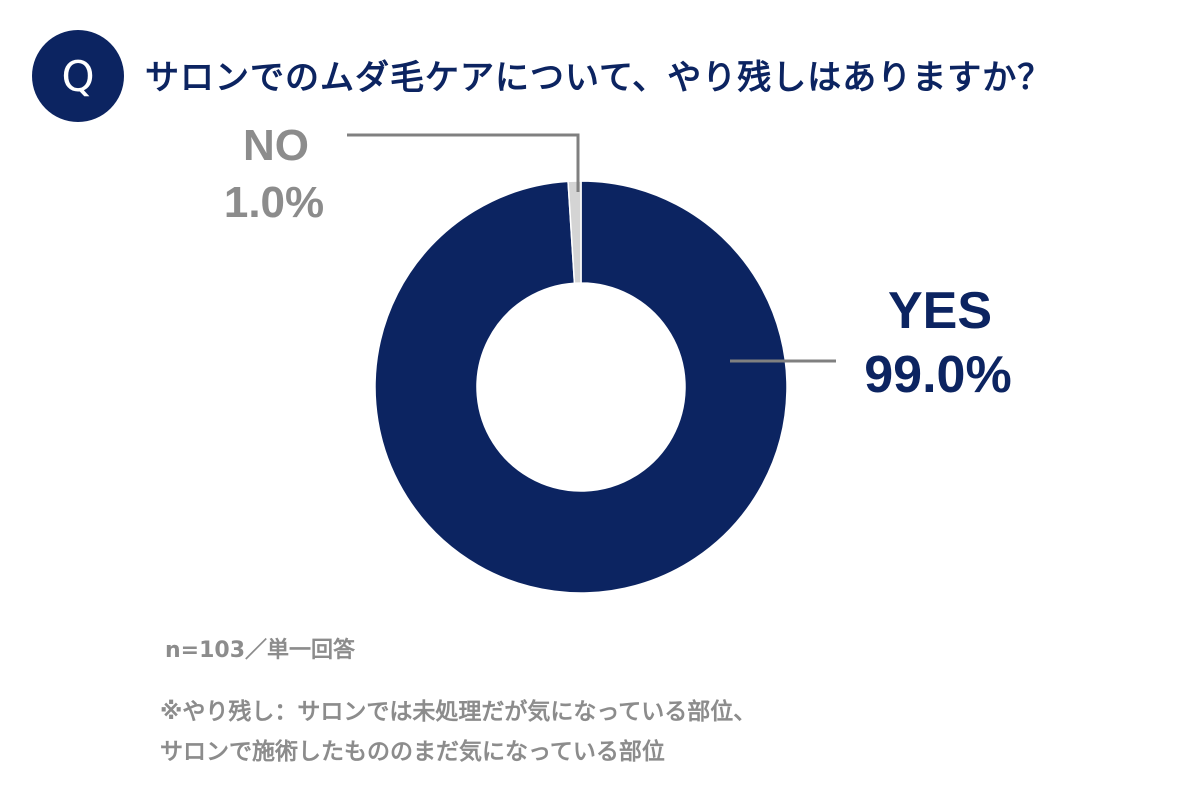 This screenshot has width=1182, height=798. I want to click on question-title: サロンでのムダ毛ケアについて、やり残しはありますか？, so click(599, 78).